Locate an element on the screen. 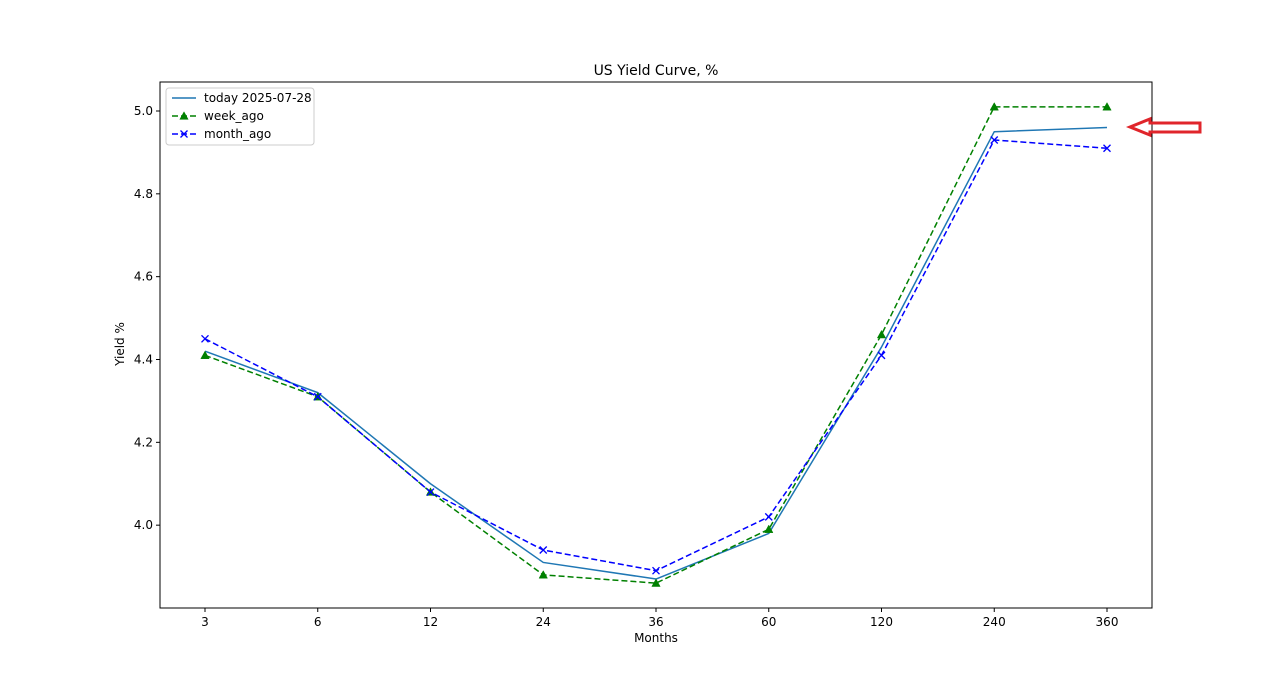 The image size is (1280, 683). x-tick-label: 360 is located at coordinates (1107, 622).